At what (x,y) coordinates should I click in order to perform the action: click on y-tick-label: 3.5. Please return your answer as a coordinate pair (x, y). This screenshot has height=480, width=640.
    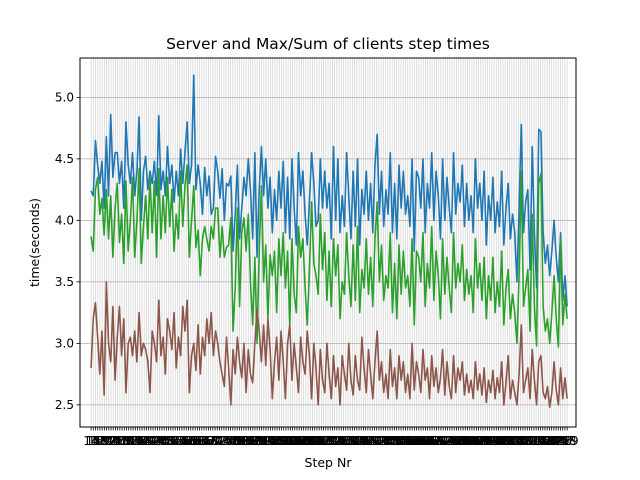
    Looking at the image, I should click on (64, 282).